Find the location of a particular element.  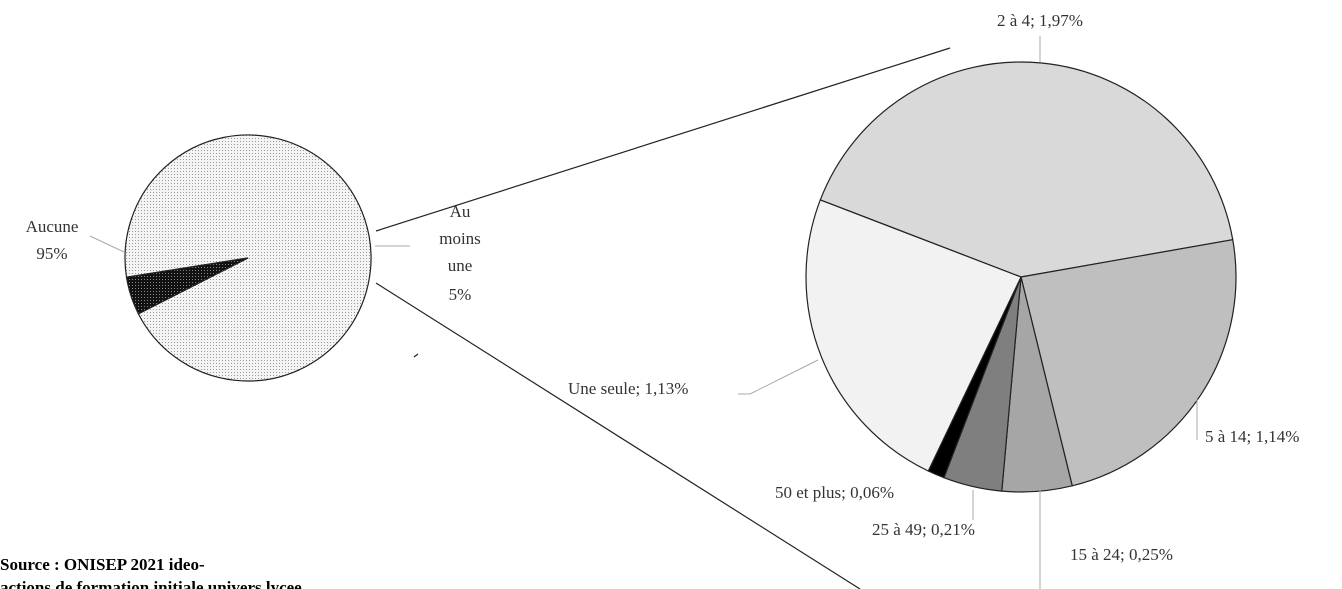

stray-mark is located at coordinates (416, 355).